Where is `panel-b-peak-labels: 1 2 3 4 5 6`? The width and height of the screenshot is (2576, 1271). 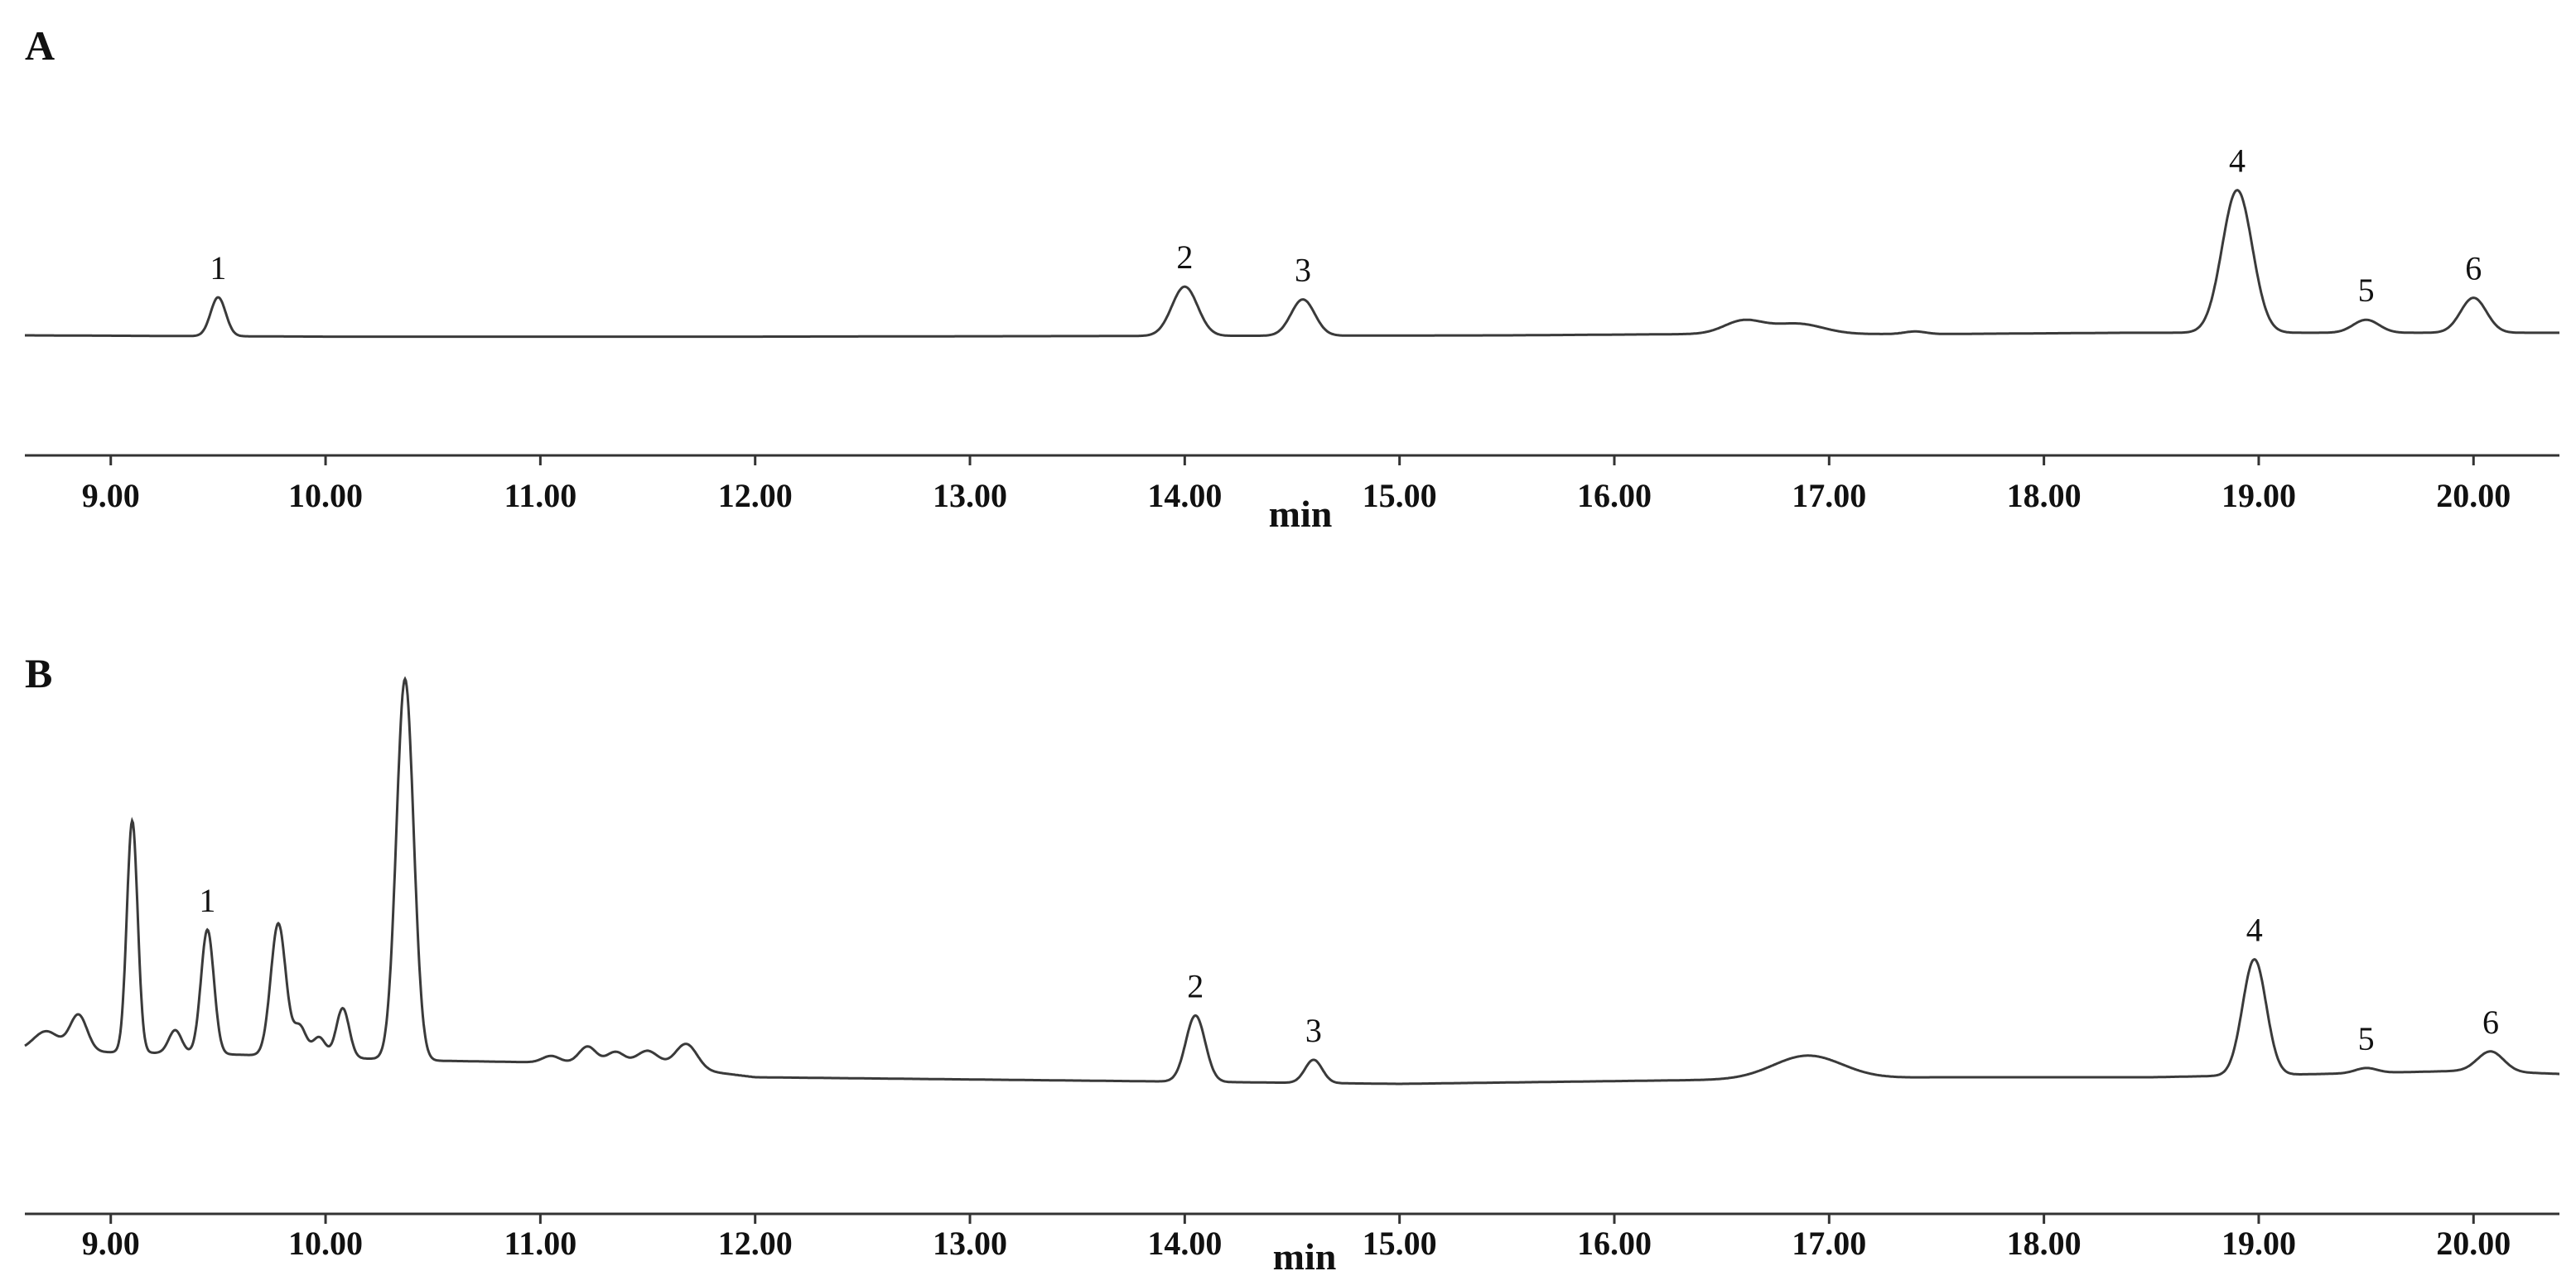 panel-b-peak-labels: 1 2 3 4 5 6 is located at coordinates (1349, 969).